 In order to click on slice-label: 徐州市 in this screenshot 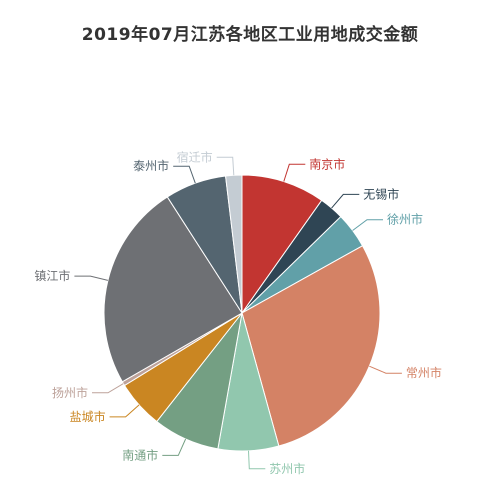, I will do `click(405, 219)`.